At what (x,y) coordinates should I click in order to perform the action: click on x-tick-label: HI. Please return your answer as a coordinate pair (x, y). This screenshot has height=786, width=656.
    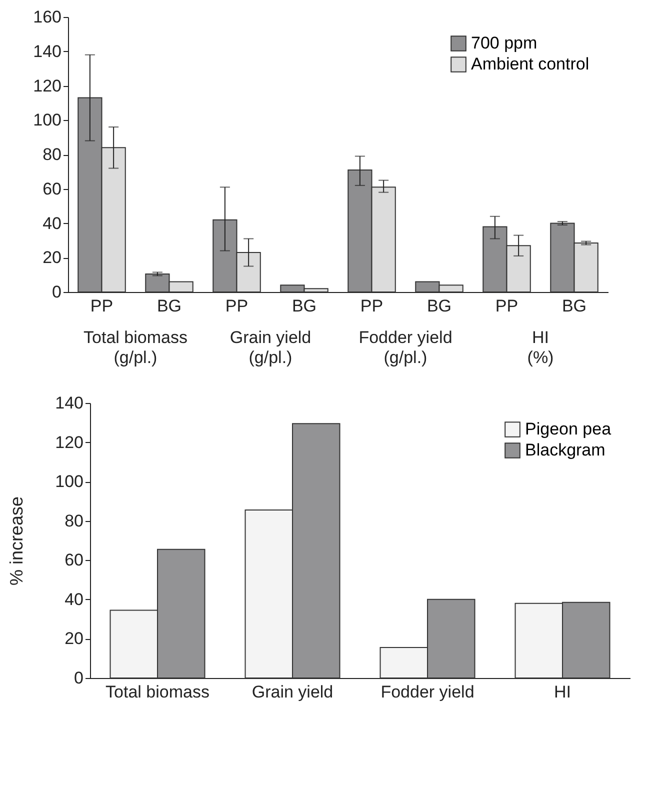
    Looking at the image, I should click on (562, 692).